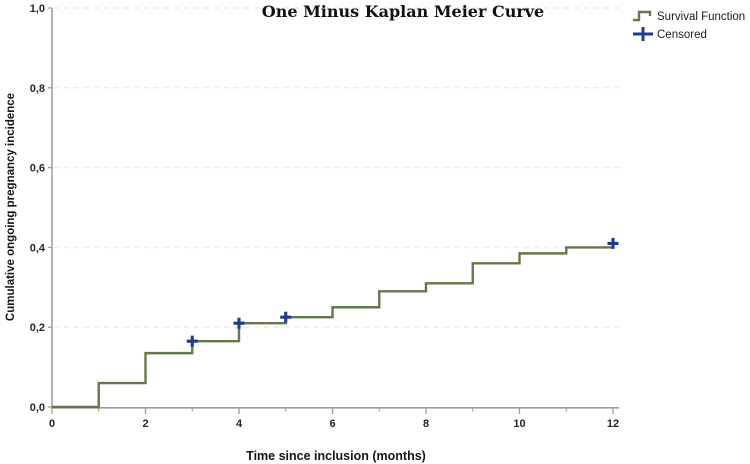 The height and width of the screenshot is (464, 750). What do you see at coordinates (41, 208) in the screenshot?
I see `y-axis-ticks: 0,0 0,2 0,4 0,6 0,8 1,0` at bounding box center [41, 208].